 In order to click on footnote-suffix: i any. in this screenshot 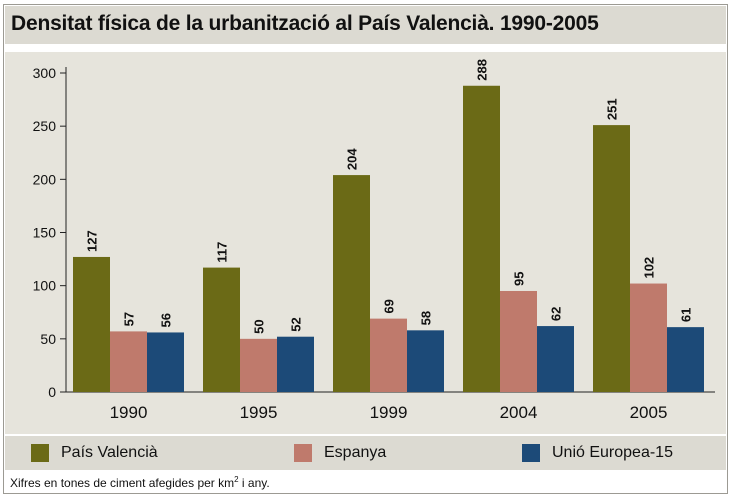, I will do `click(254, 483)`.